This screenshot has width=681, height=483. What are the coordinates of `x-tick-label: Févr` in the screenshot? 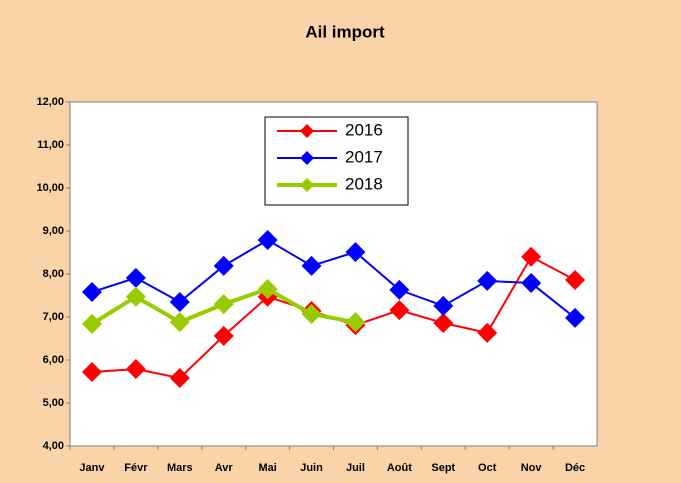 It's located at (136, 468).